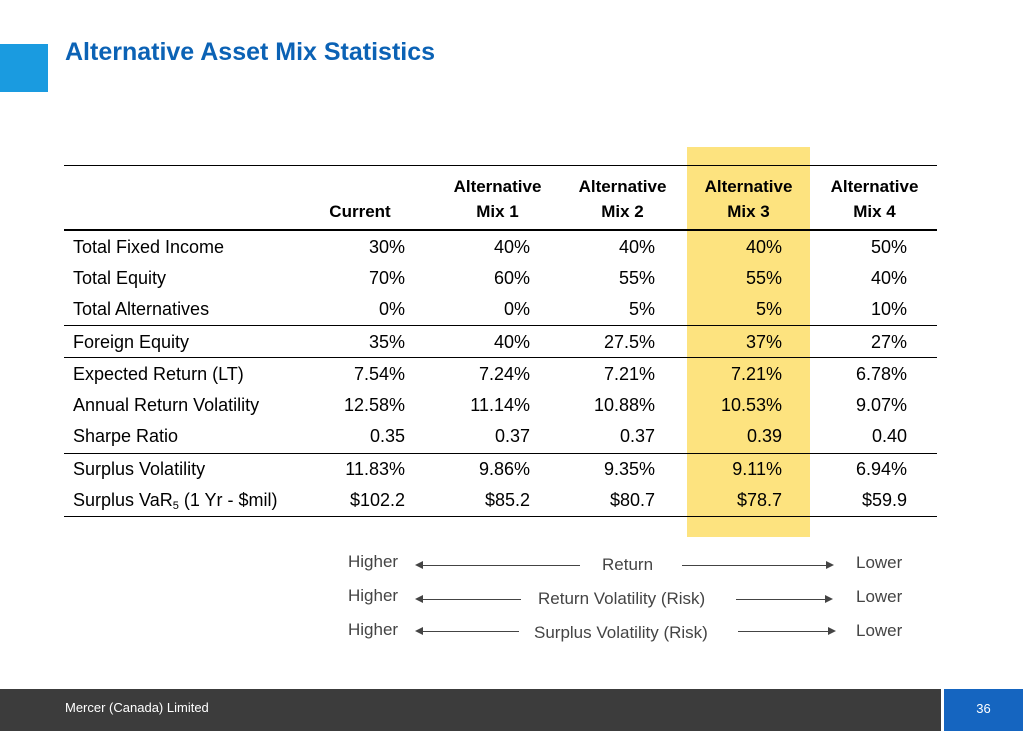 The image size is (1023, 731). What do you see at coordinates (764, 436) in the screenshot?
I see `cell-mix3: 0.39` at bounding box center [764, 436].